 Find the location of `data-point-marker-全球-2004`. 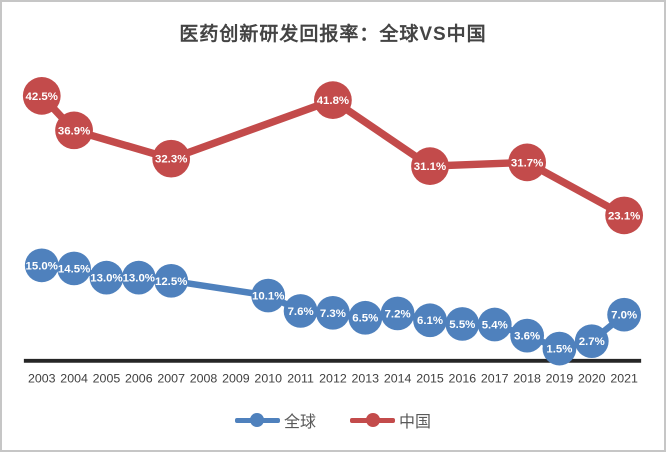

data-point-marker-全球-2004 is located at coordinates (74, 268).